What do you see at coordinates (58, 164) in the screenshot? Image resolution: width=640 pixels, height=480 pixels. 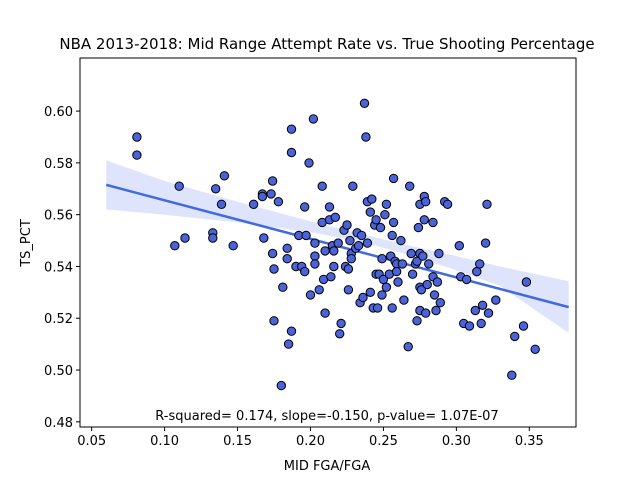 I see `y-tick-label: 0.58` at bounding box center [58, 164].